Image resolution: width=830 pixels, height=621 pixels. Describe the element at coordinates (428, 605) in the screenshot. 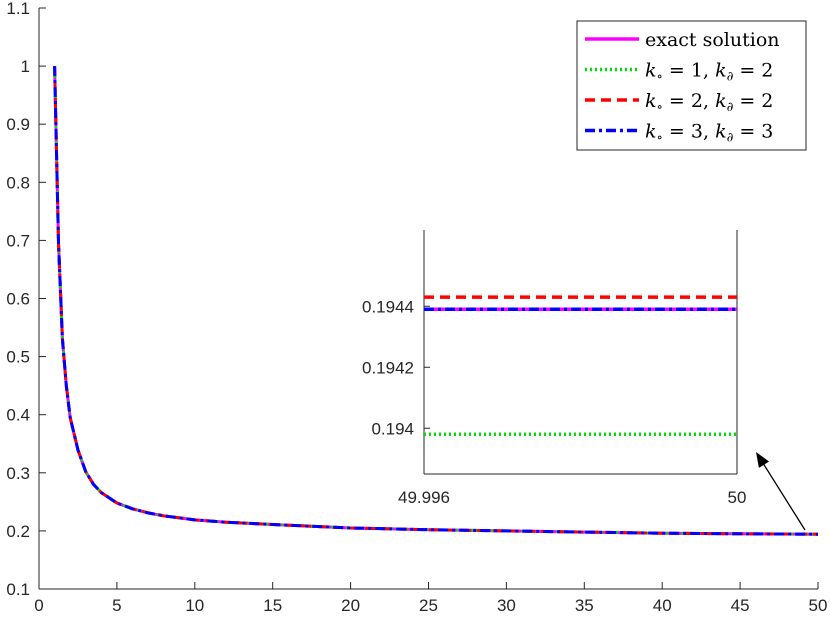

I see `x-tick-label: 25` at that location.